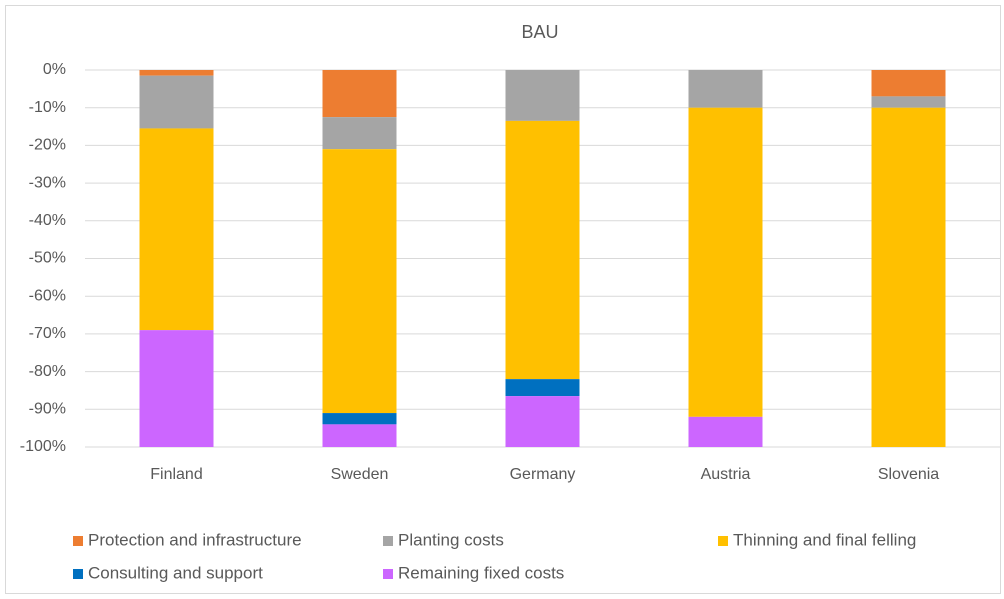 Image resolution: width=1004 pixels, height=599 pixels. Describe the element at coordinates (47, 333) in the screenshot. I see `y-tick-label: -70%` at that location.